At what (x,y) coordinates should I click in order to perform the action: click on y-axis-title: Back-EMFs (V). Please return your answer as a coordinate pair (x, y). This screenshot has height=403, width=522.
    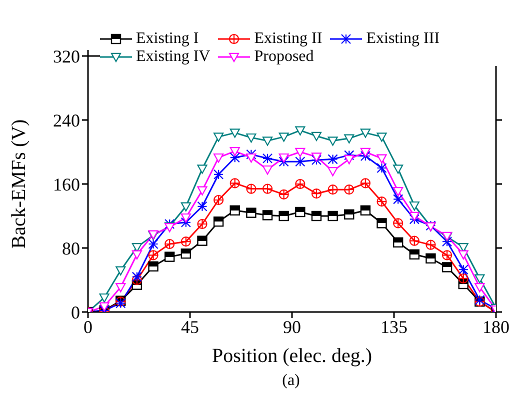
    Looking at the image, I should click on (19, 184).